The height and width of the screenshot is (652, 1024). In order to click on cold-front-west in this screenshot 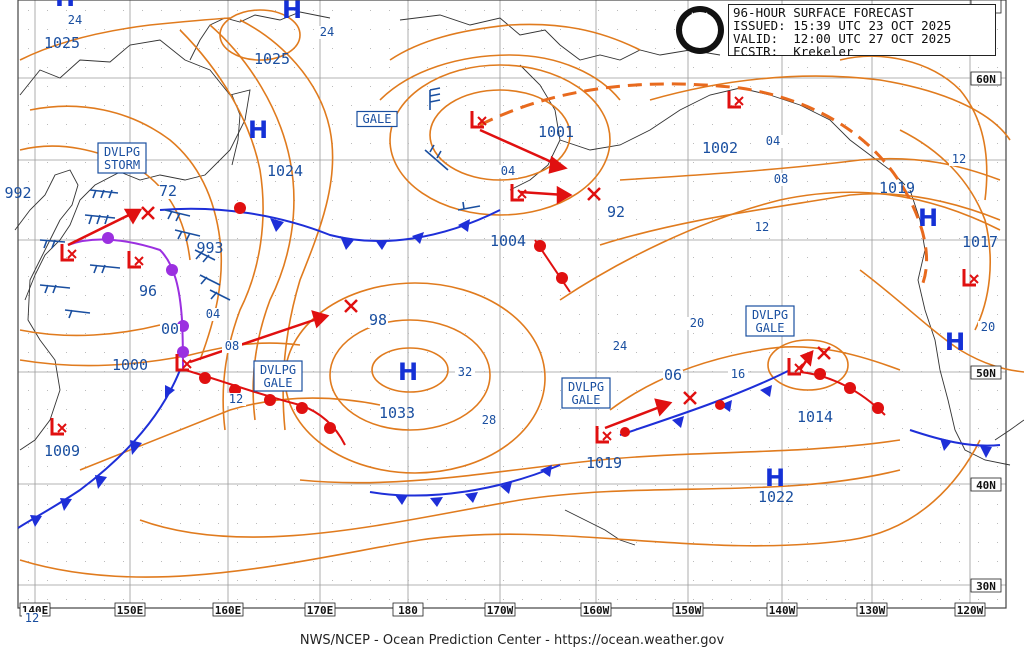, I will do `click(99, 449)`.